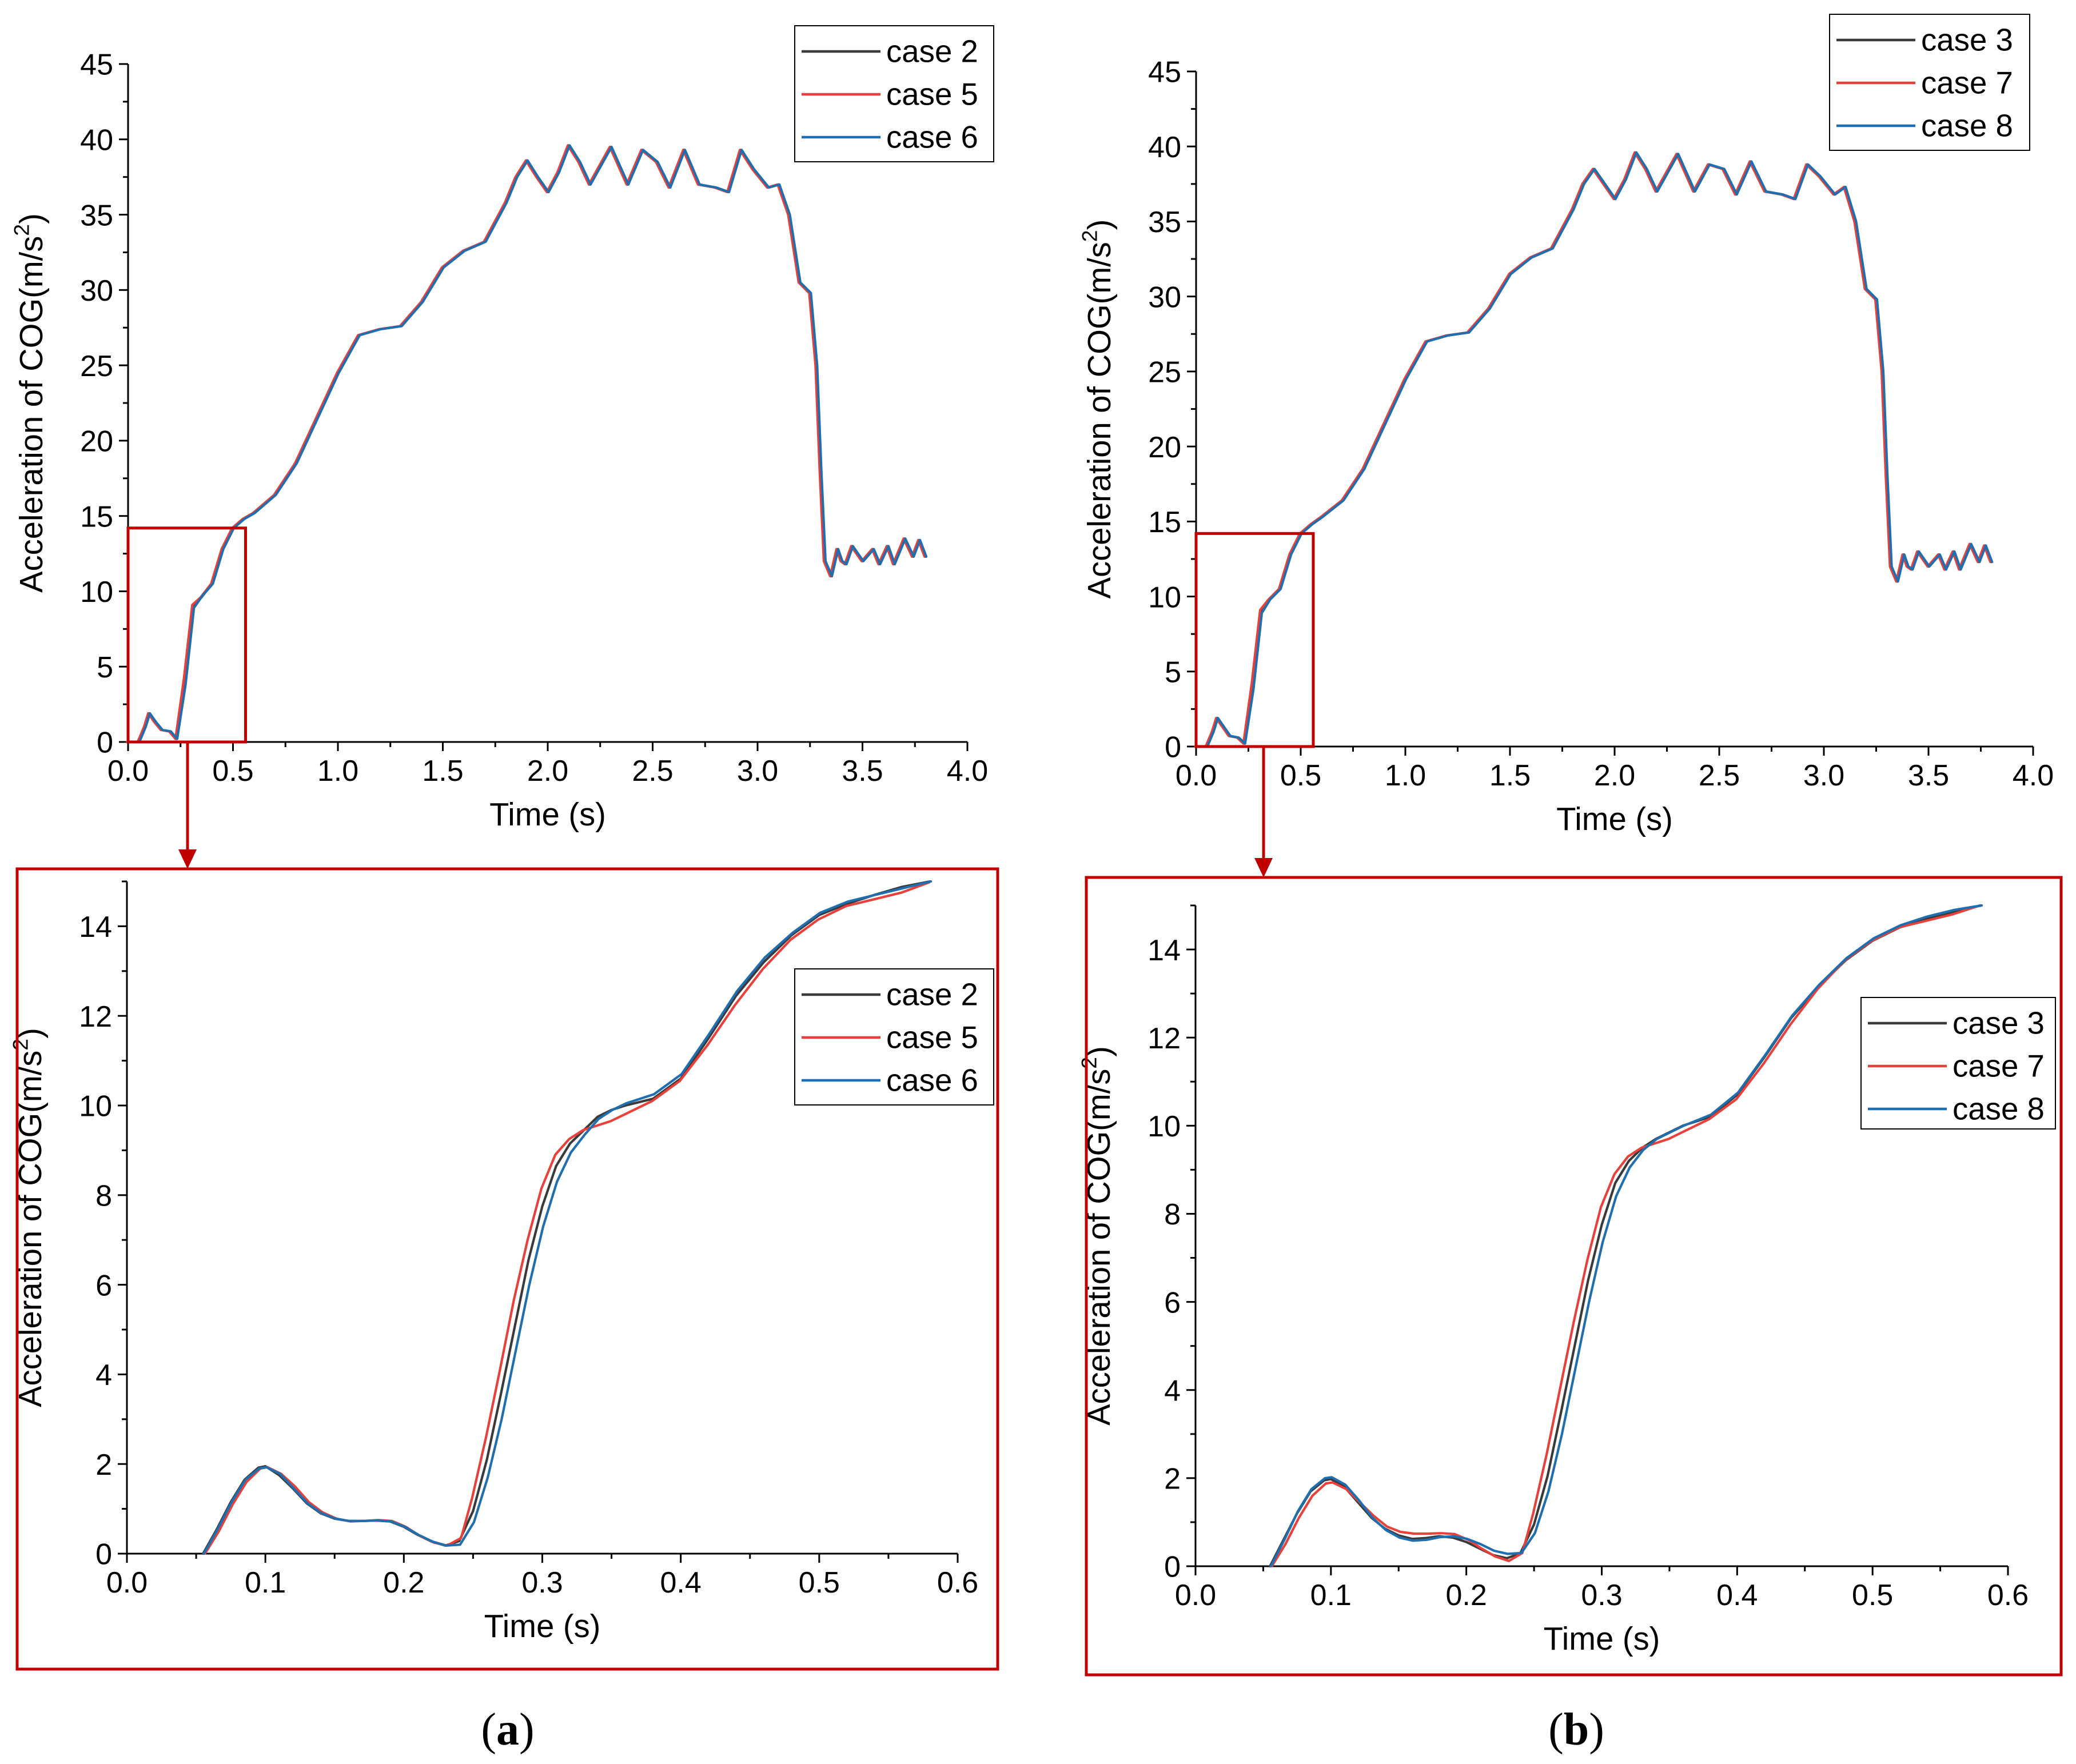 This screenshot has width=2076, height=1764. What do you see at coordinates (1967, 83) in the screenshot?
I see `legend-label: case 7` at bounding box center [1967, 83].